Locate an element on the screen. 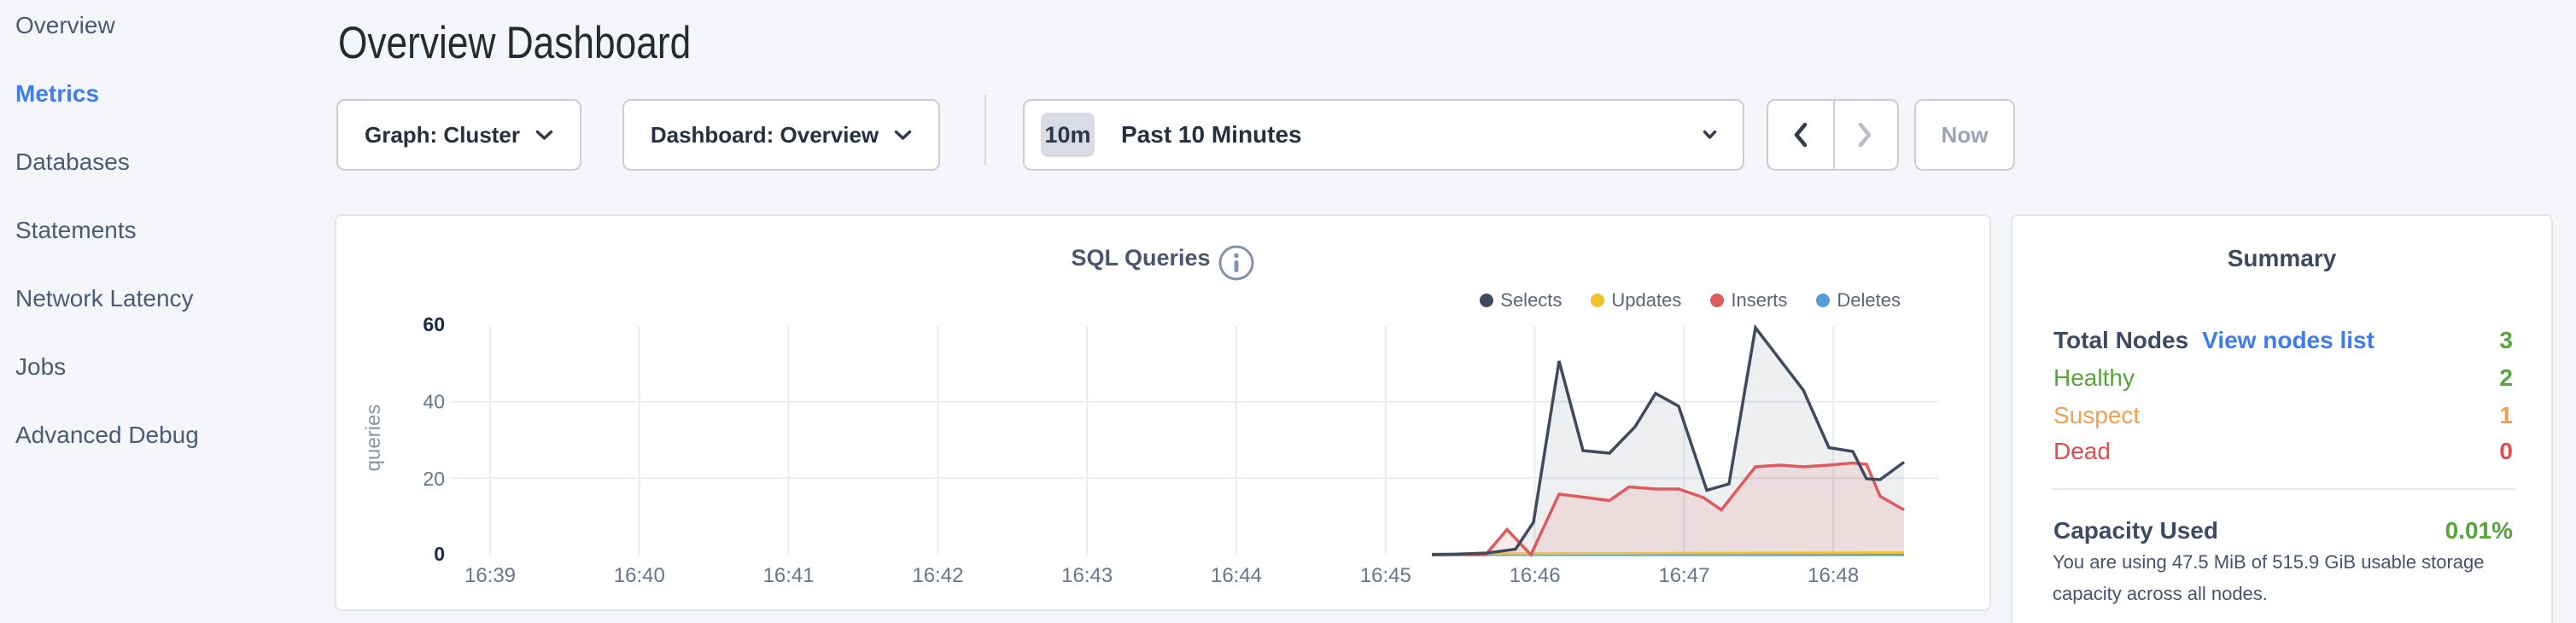 The height and width of the screenshot is (623, 2576). svg-text: 16:42 is located at coordinates (937, 575).